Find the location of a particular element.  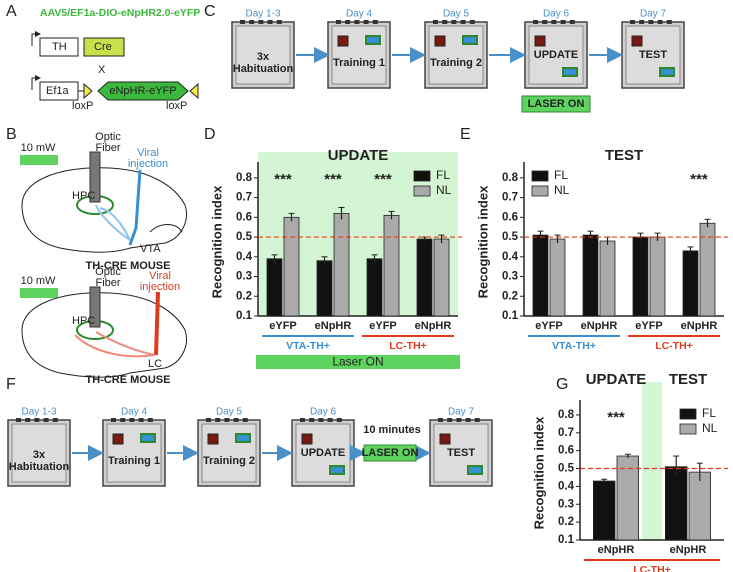

gene-box is located at coordinates (104, 47).